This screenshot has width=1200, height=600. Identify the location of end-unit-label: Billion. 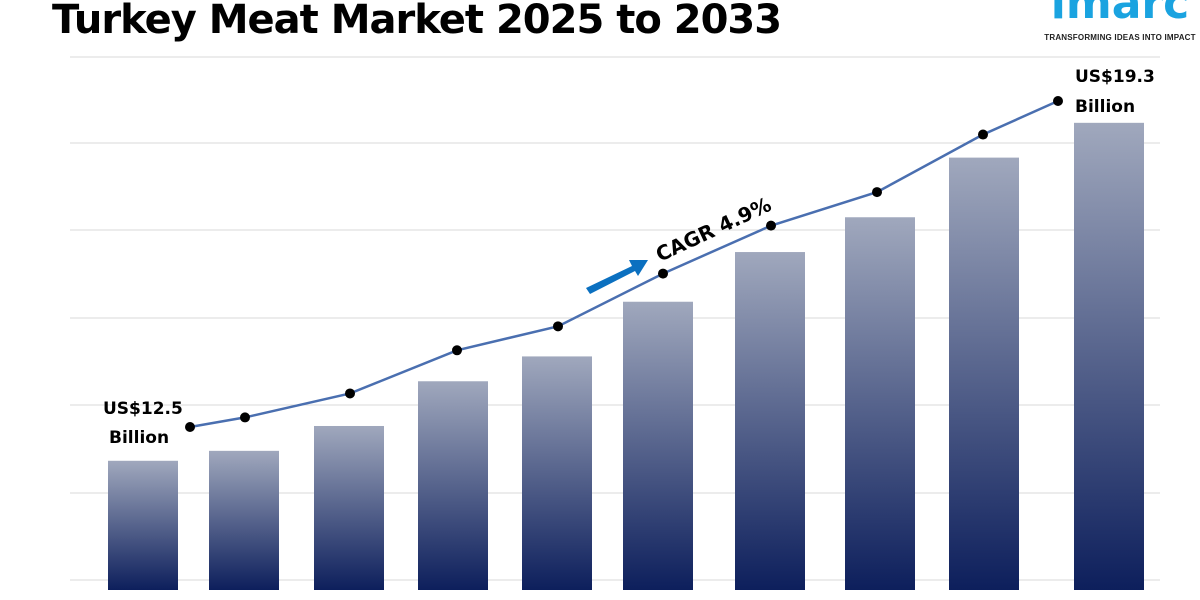
(1105, 107).